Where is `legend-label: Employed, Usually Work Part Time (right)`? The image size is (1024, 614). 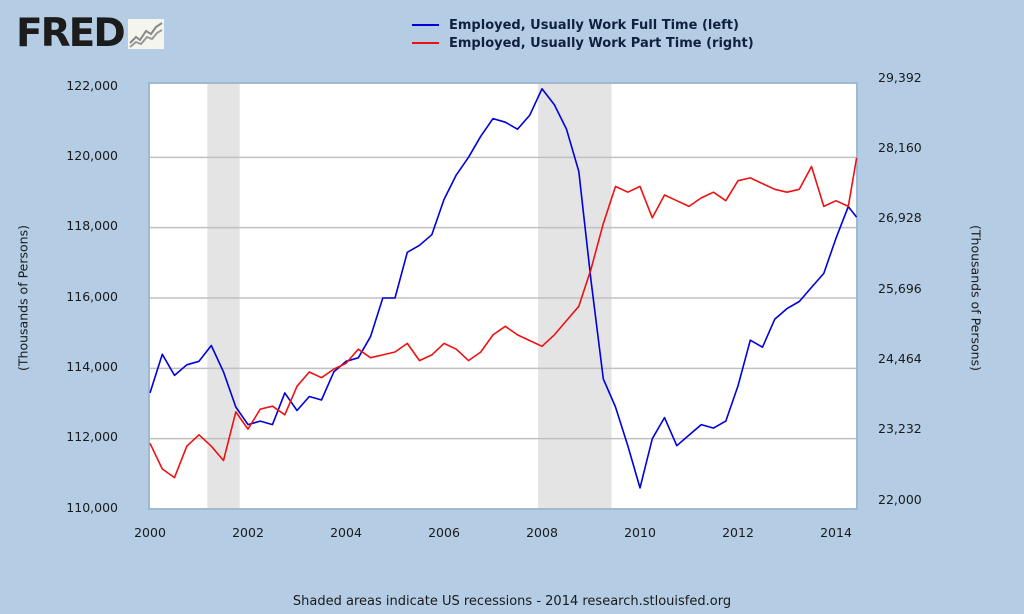 legend-label: Employed, Usually Work Part Time (right) is located at coordinates (601, 43).